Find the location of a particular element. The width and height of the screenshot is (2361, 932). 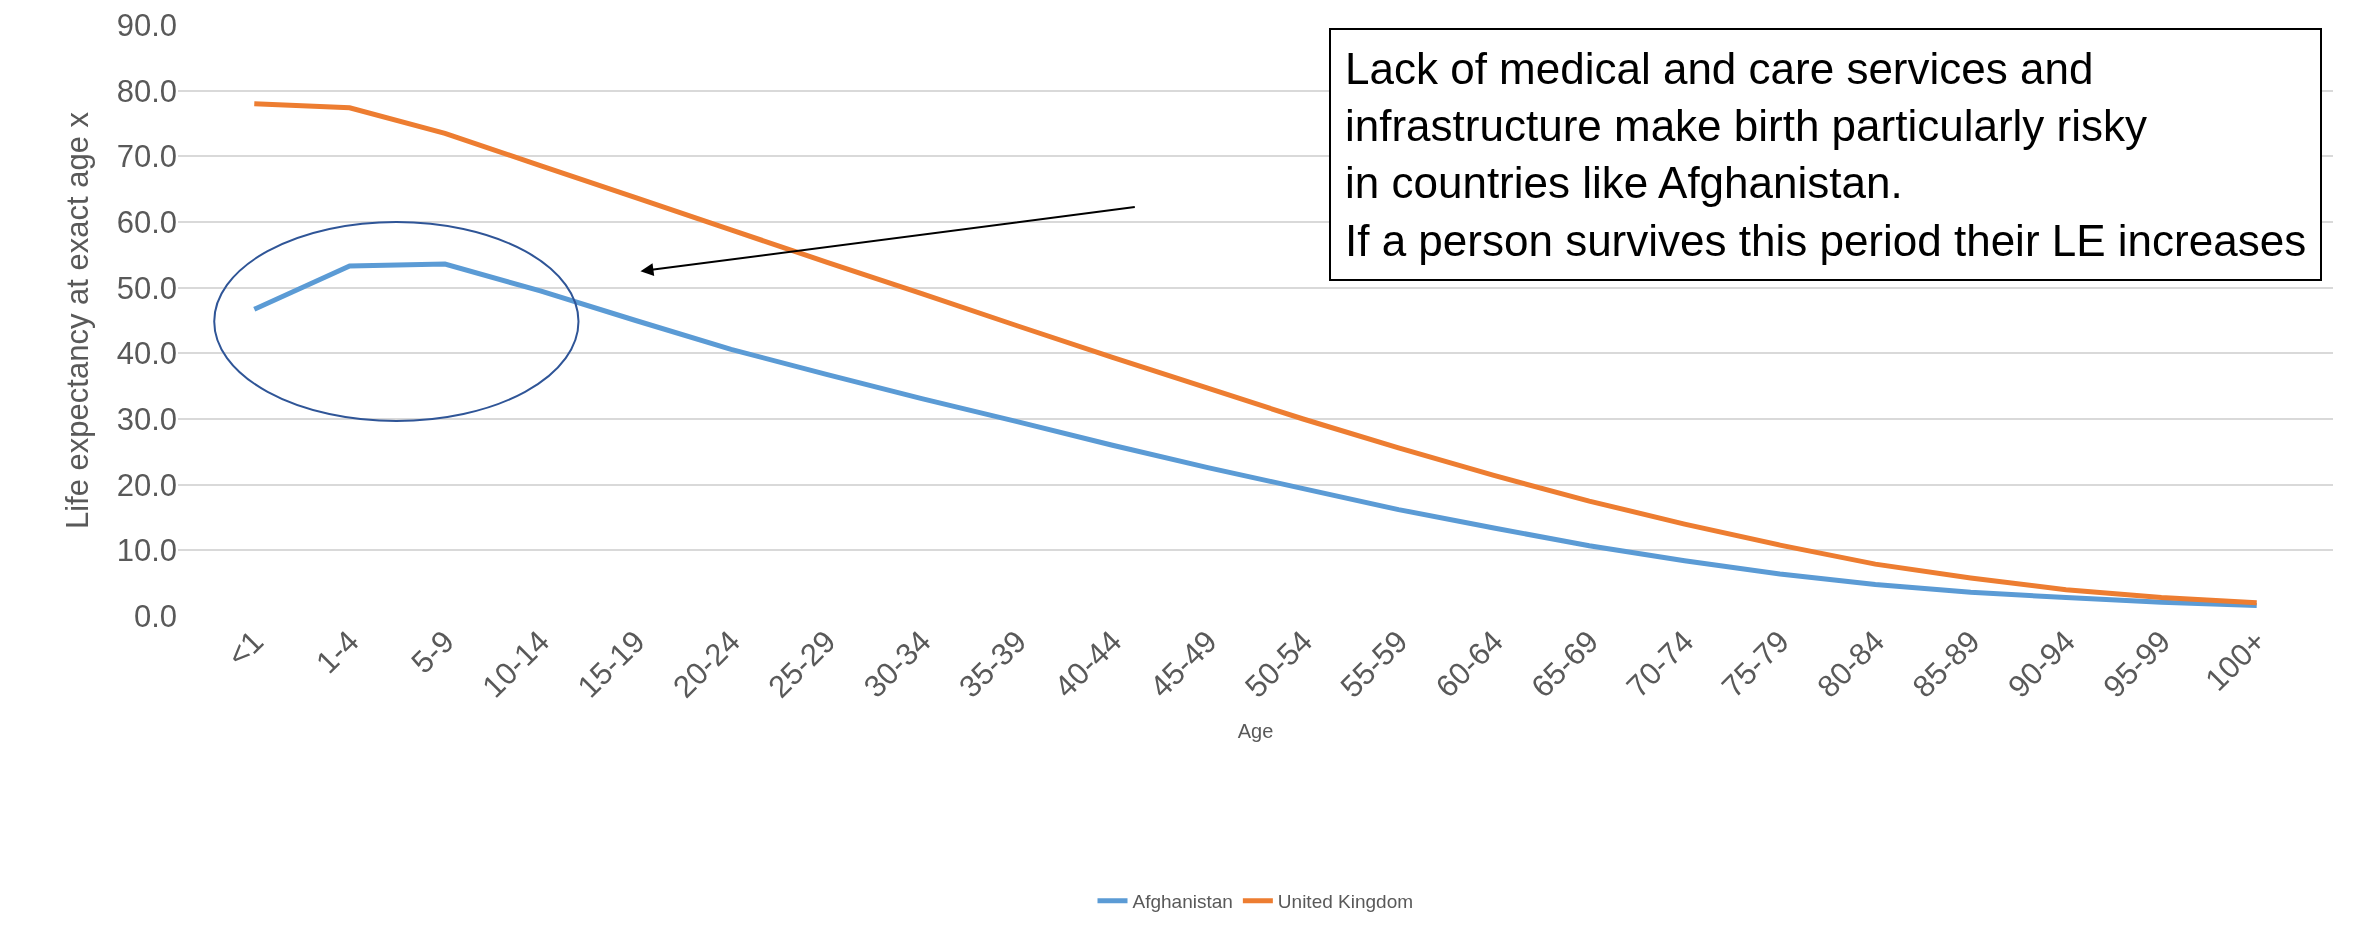

x-axis-title: Age is located at coordinates (1255, 730).